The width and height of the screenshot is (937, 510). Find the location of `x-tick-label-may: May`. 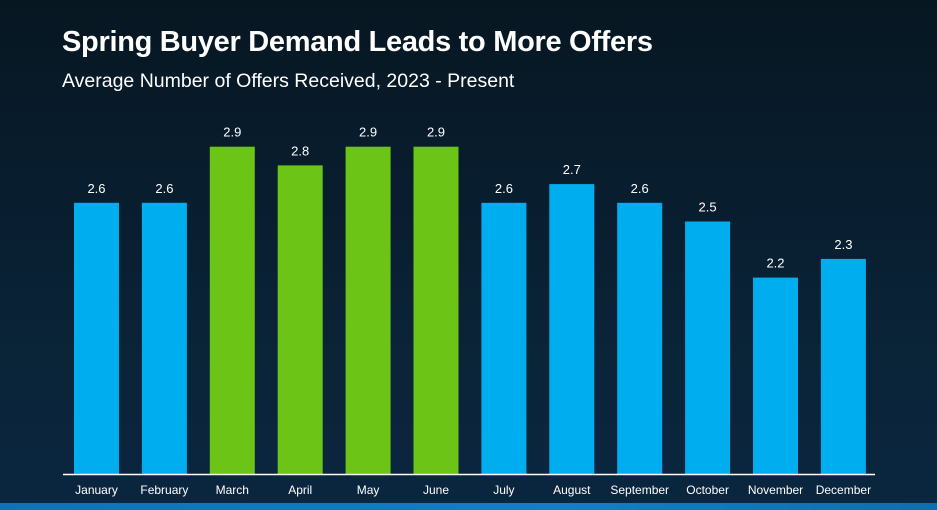

x-tick-label-may: May is located at coordinates (368, 490).